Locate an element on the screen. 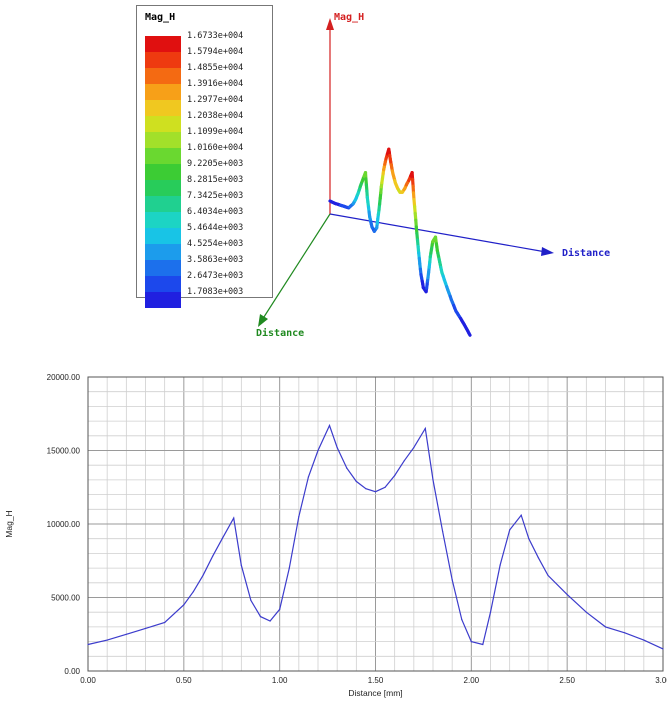  x-tick-label: 2.50 is located at coordinates (567, 680).